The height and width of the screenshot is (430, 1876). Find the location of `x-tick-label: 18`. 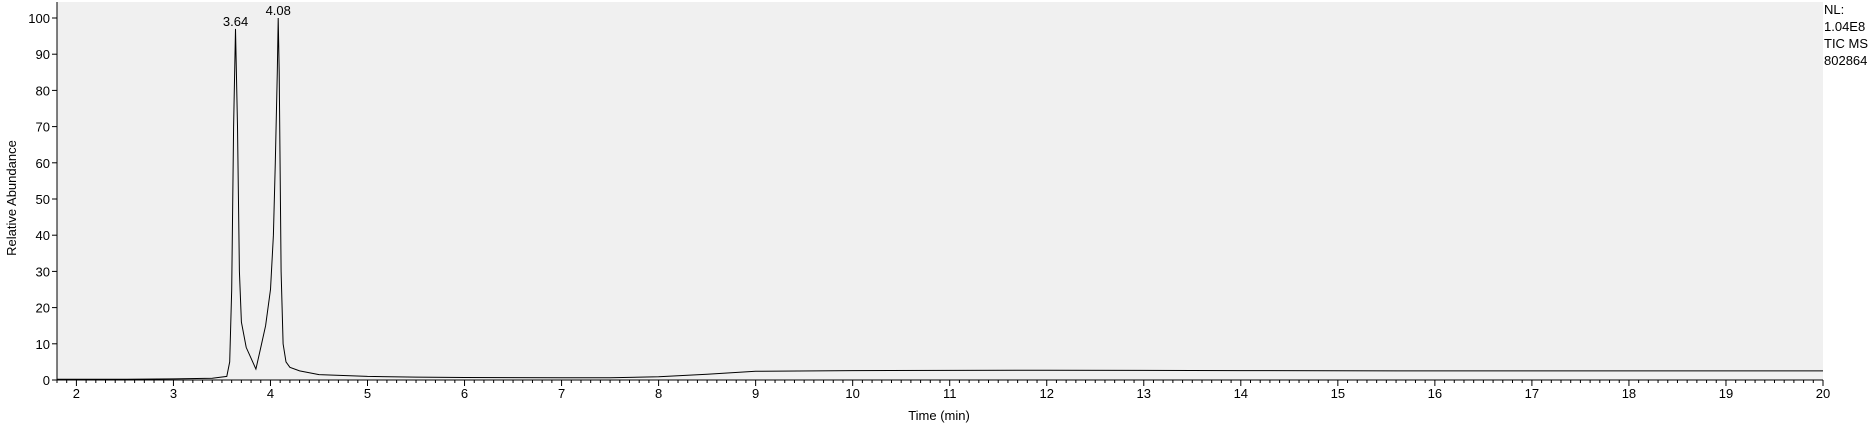

x-tick-label: 18 is located at coordinates (1629, 393).